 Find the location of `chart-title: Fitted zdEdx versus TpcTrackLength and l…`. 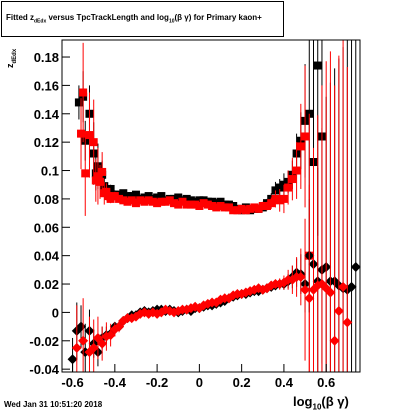

chart-title: Fitted zdEdx versus TpcTrackLength and l… is located at coordinates (134, 19).